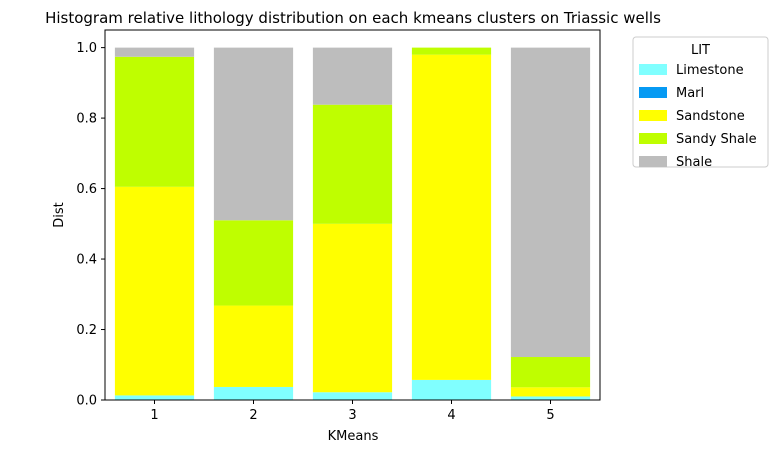  What do you see at coordinates (253, 415) in the screenshot?
I see `x-tick-label: 2` at bounding box center [253, 415].